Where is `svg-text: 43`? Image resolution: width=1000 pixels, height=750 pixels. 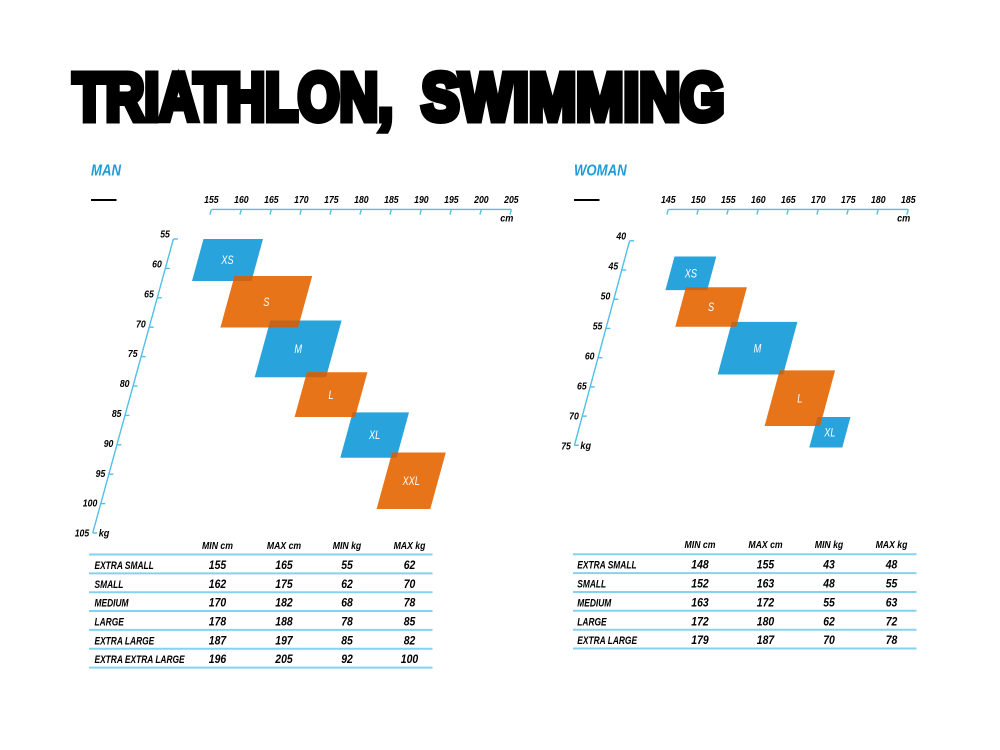
svg-text: 43 is located at coordinates (828, 565).